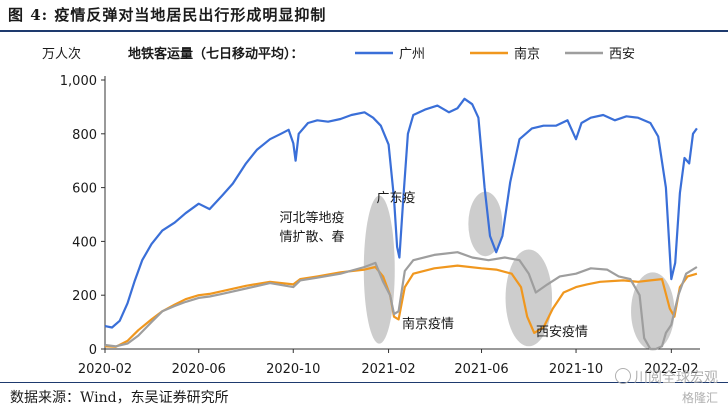 The width and height of the screenshot is (728, 411). Describe the element at coordinates (216, 54) in the screenshot. I see `legend-title: 地铁客运量（七日移动平均）：` at that location.